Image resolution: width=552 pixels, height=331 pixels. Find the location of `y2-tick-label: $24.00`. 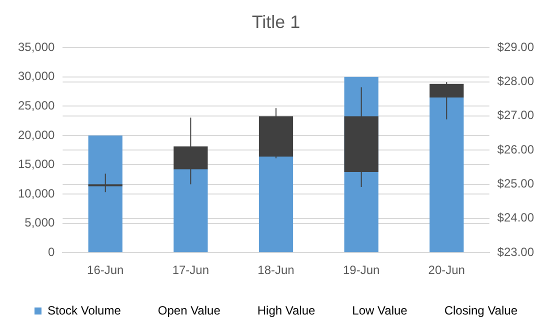

y2-tick-label: $24.00 is located at coordinates (515, 217).